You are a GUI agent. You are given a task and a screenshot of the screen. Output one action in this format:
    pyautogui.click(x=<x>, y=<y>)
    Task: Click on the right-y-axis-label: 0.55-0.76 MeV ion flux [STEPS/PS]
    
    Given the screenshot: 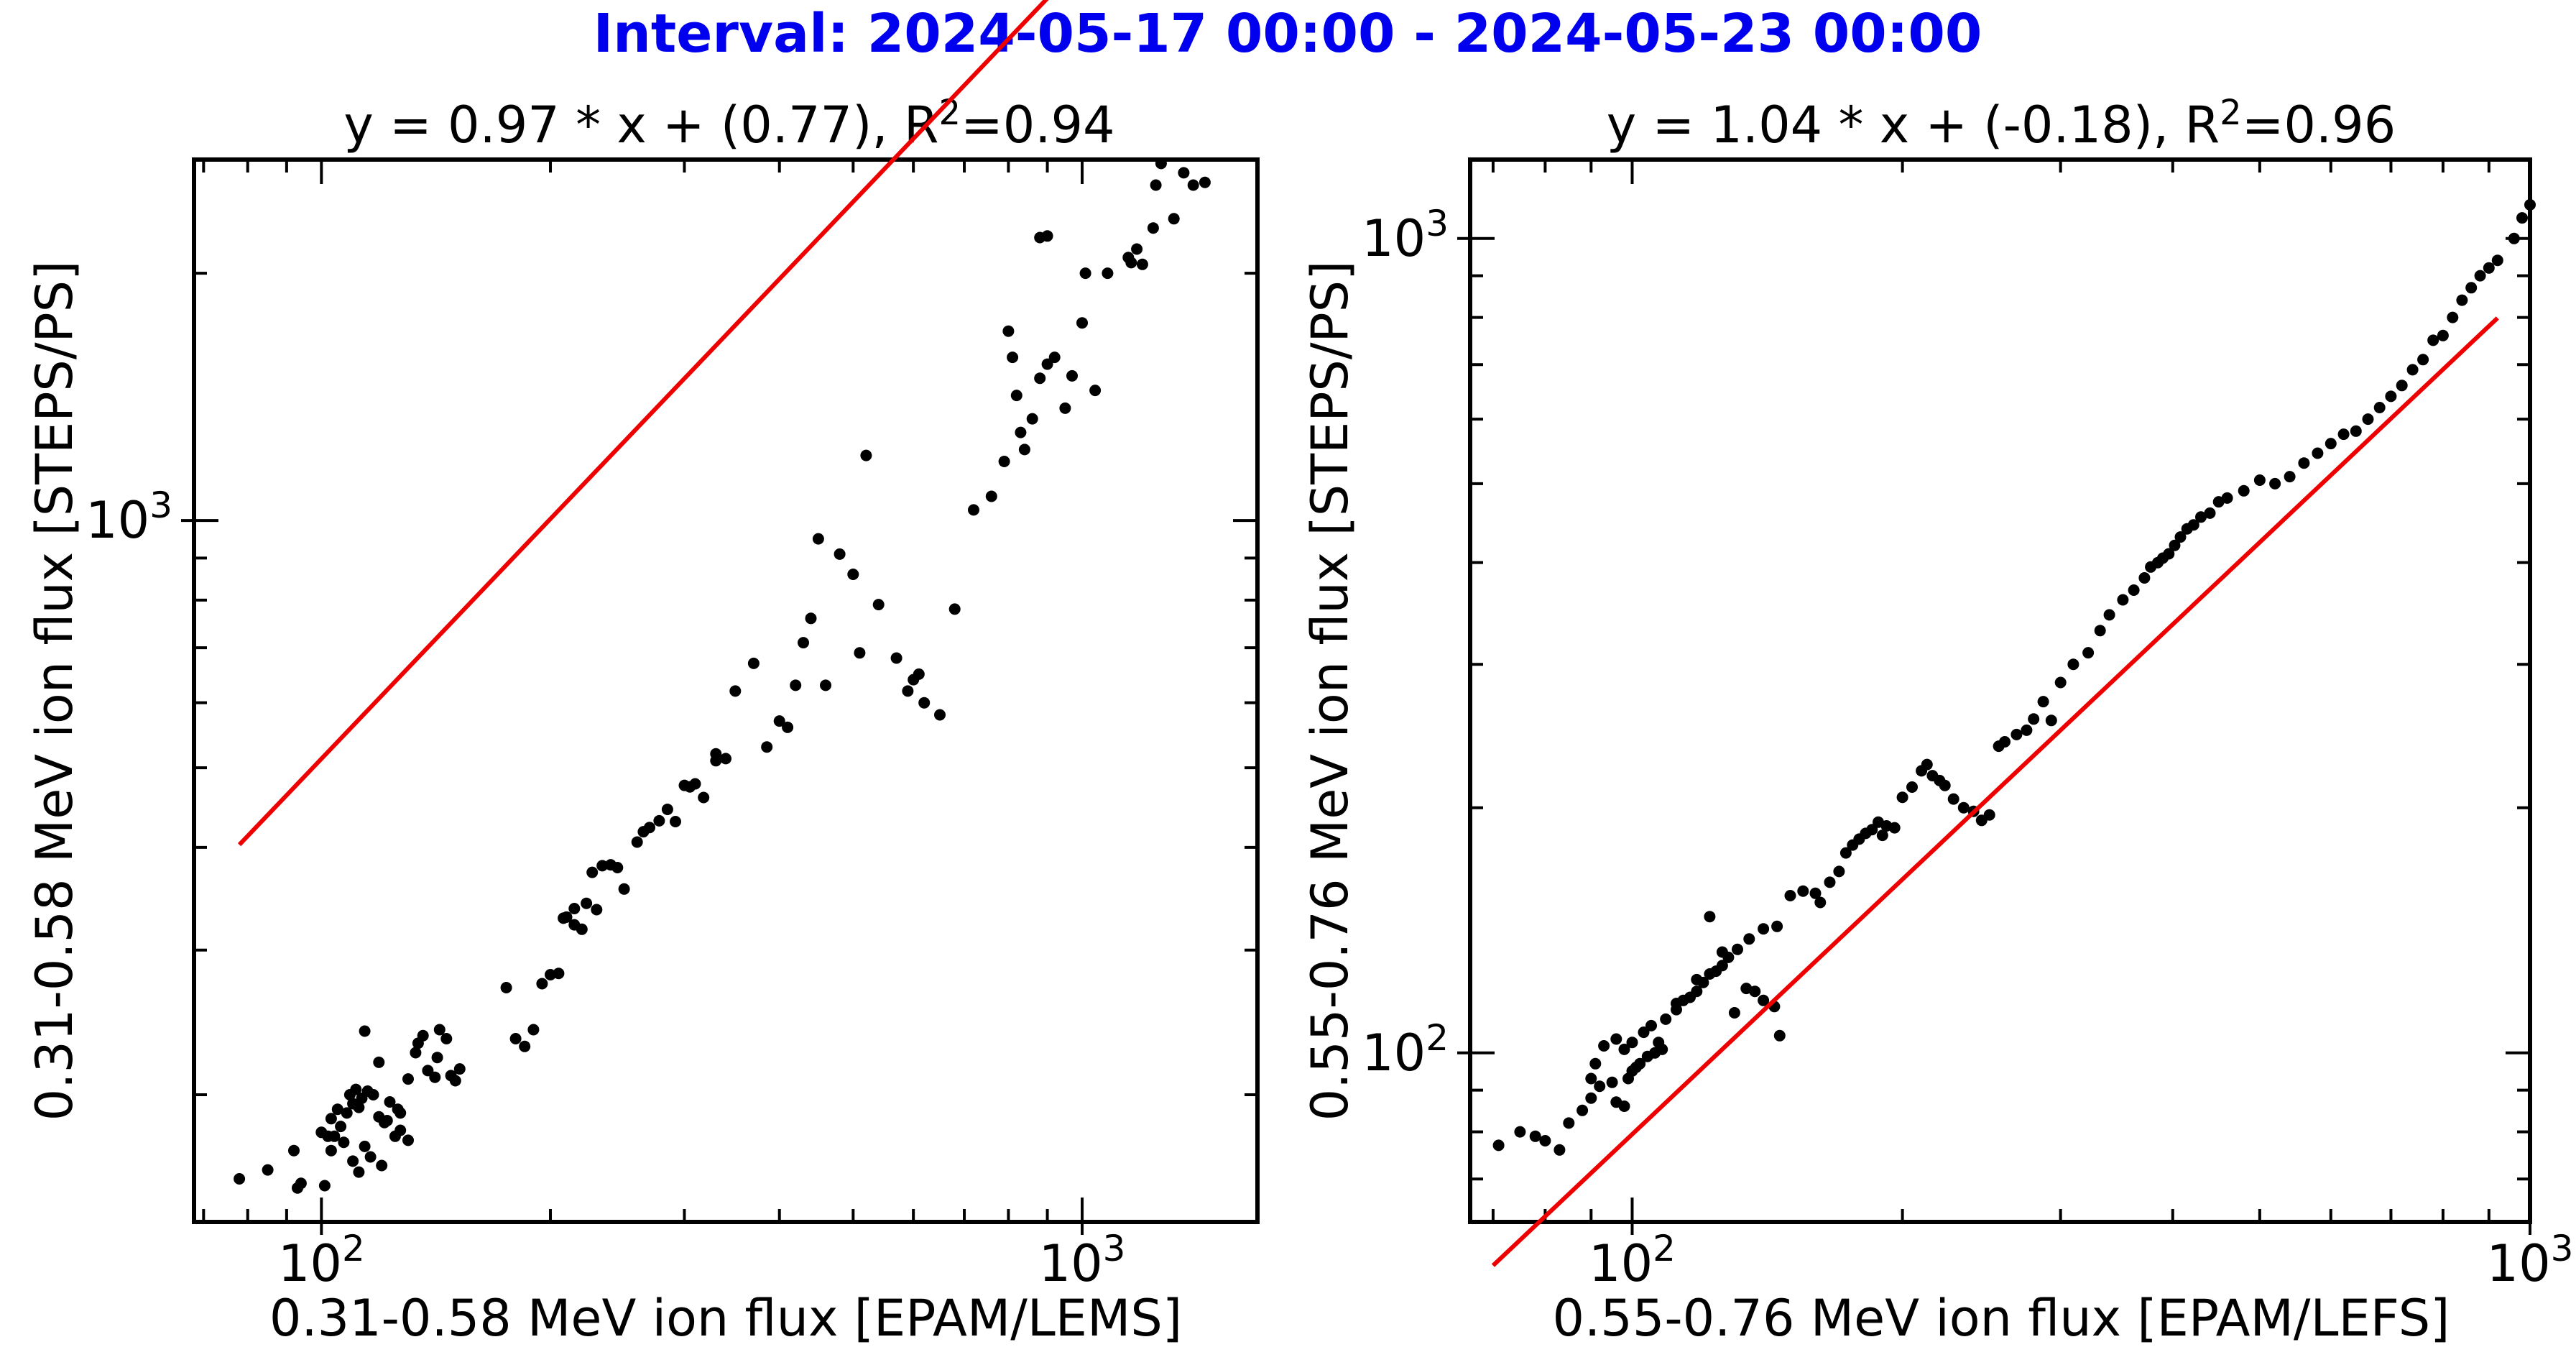 What is the action you would take?
    pyautogui.click(x=1330, y=691)
    